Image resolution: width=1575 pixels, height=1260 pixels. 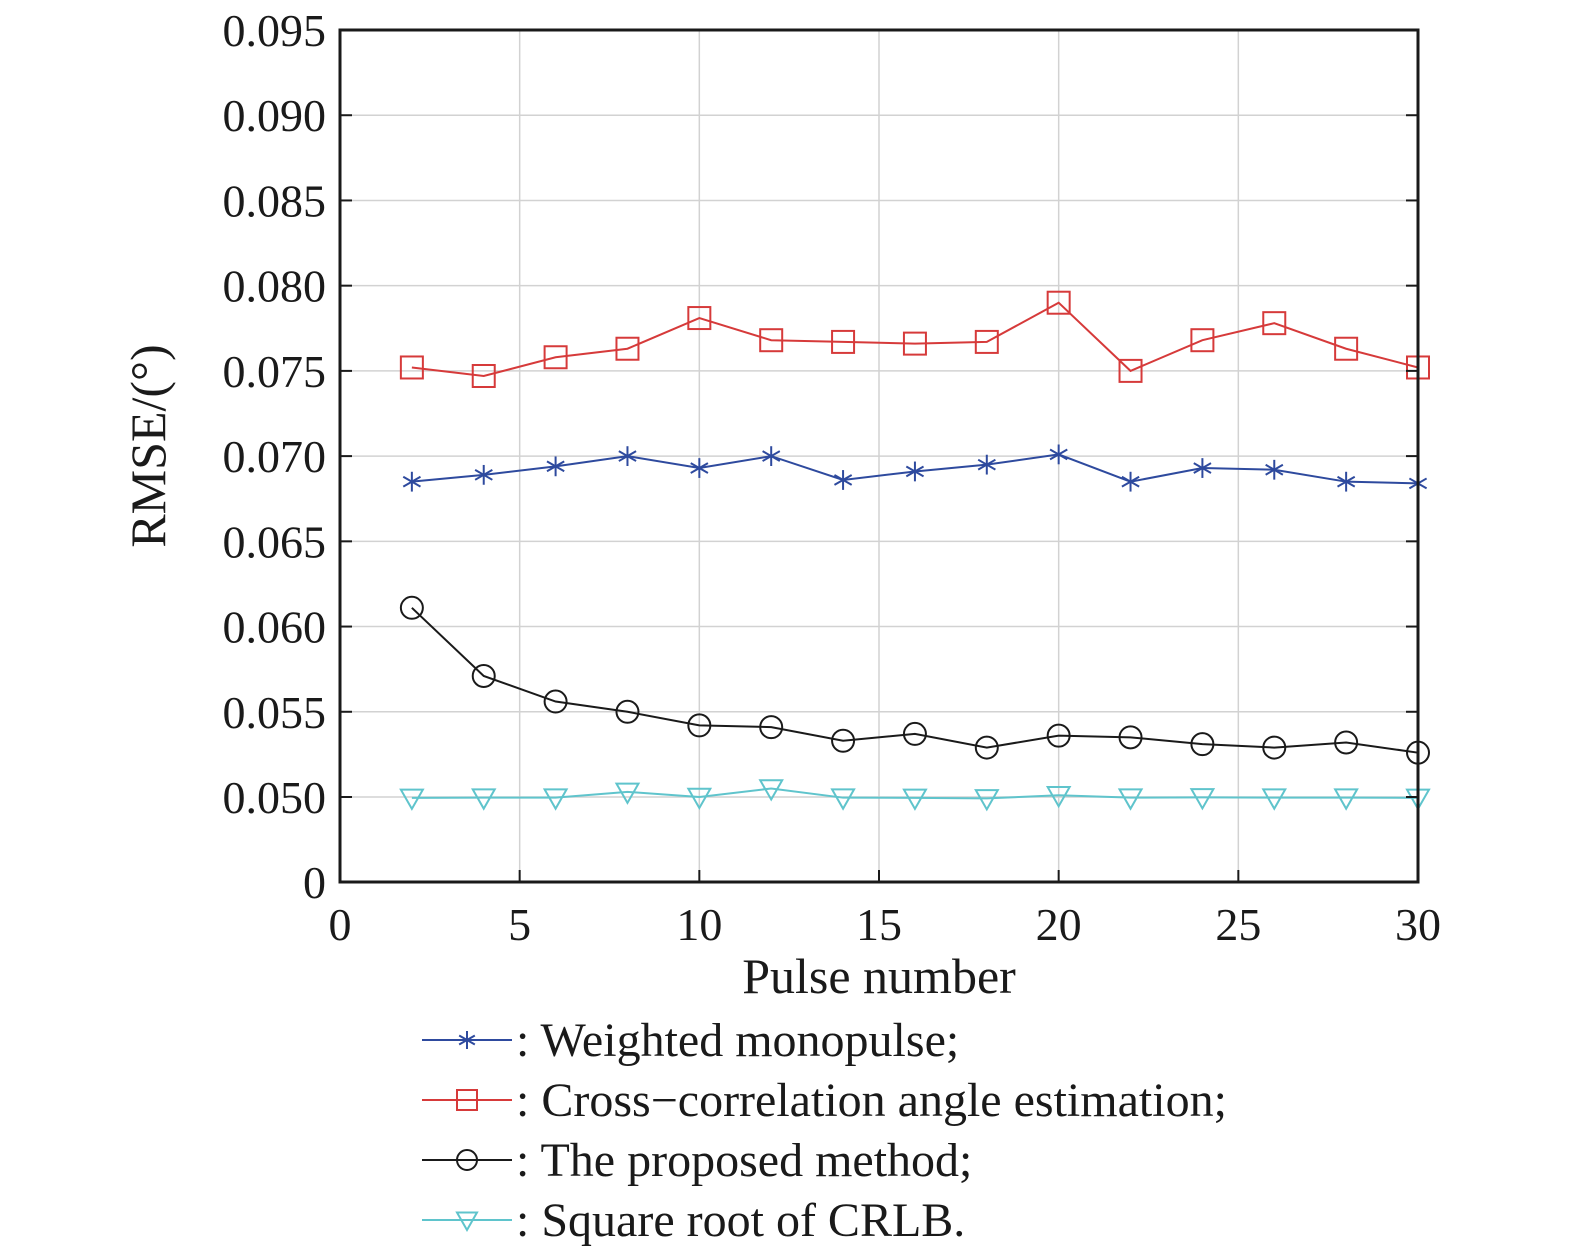 I want to click on legend-item: : Cross−correlation angle estimation;, so click(x=824, y=1100).